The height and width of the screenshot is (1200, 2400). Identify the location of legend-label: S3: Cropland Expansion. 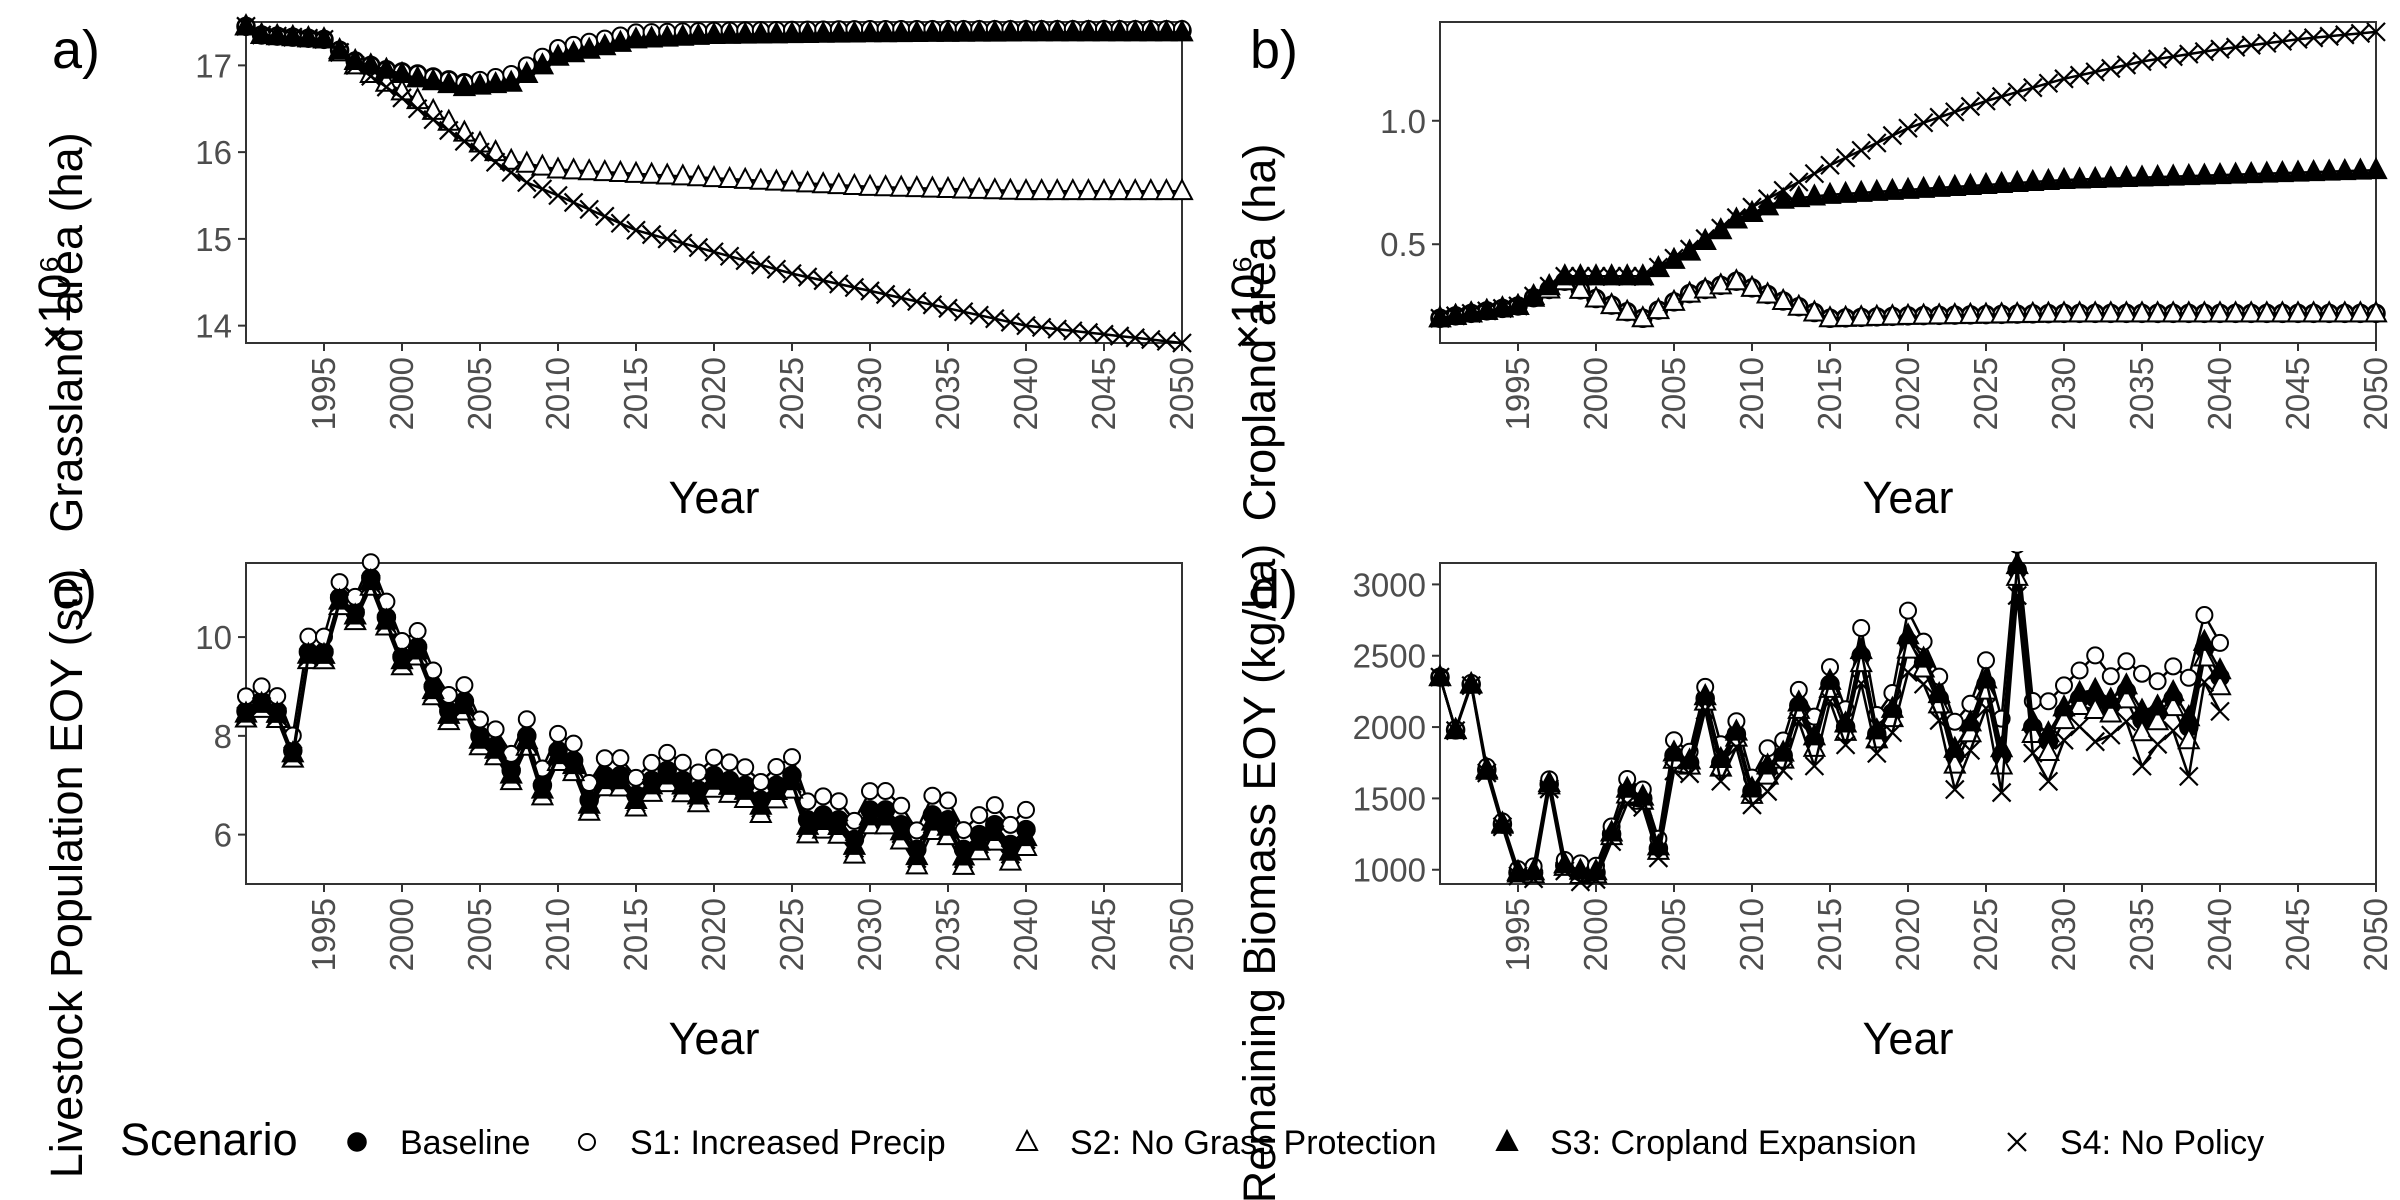
(1733, 1143).